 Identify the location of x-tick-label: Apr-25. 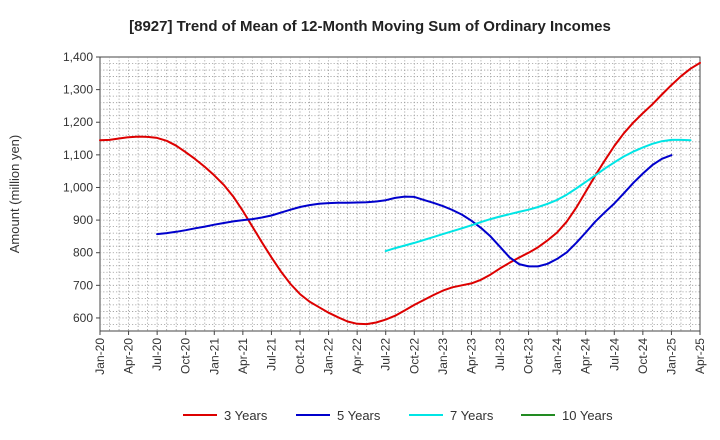
(700, 356).